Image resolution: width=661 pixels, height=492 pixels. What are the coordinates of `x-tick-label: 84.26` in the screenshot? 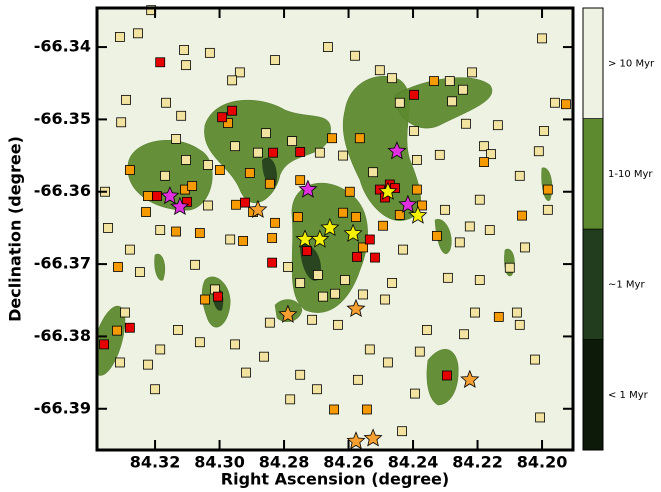 It's located at (348, 462).